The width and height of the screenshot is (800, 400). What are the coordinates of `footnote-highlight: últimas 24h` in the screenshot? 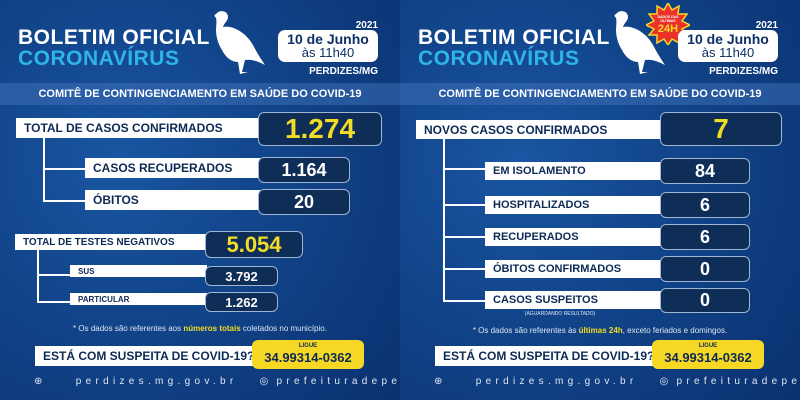 It's located at (600, 330).